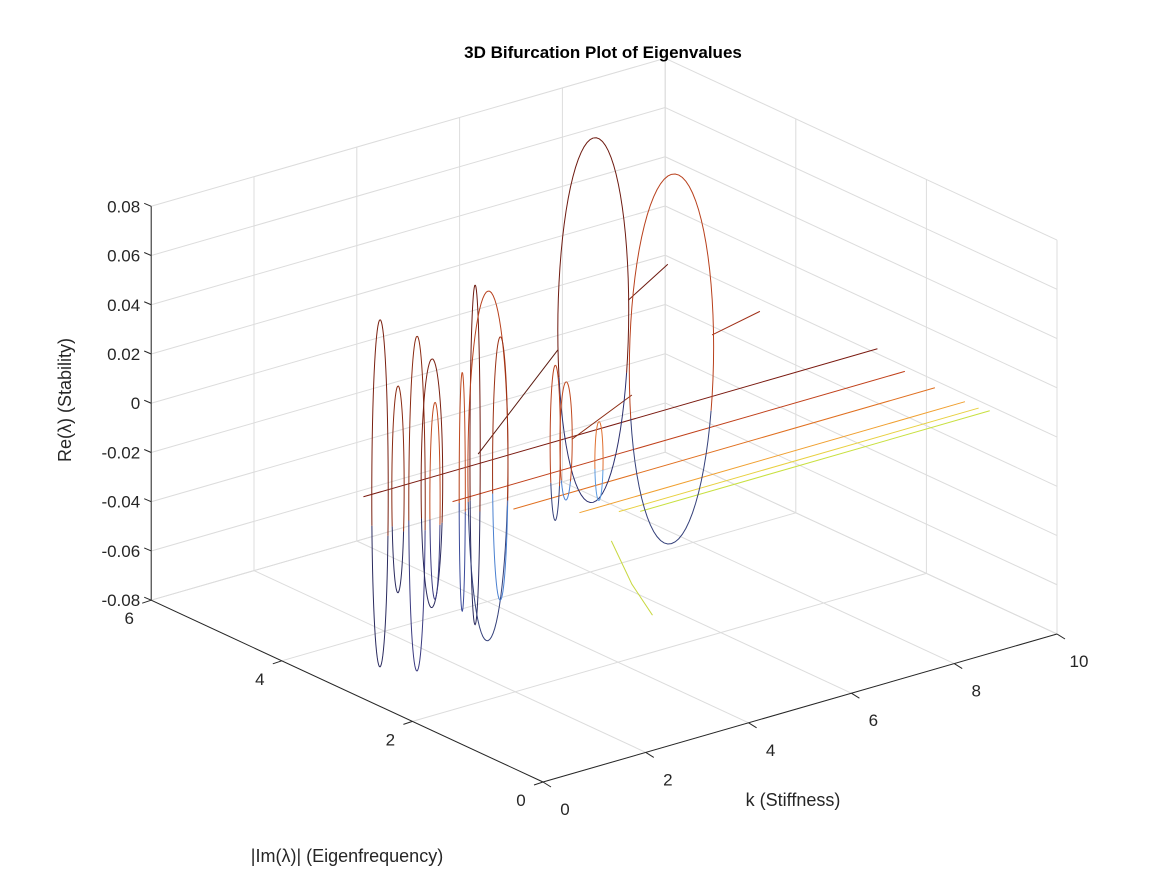 This screenshot has width=1167, height=875. Describe the element at coordinates (667, 779) in the screenshot. I see `k-tick-label: 2` at that location.